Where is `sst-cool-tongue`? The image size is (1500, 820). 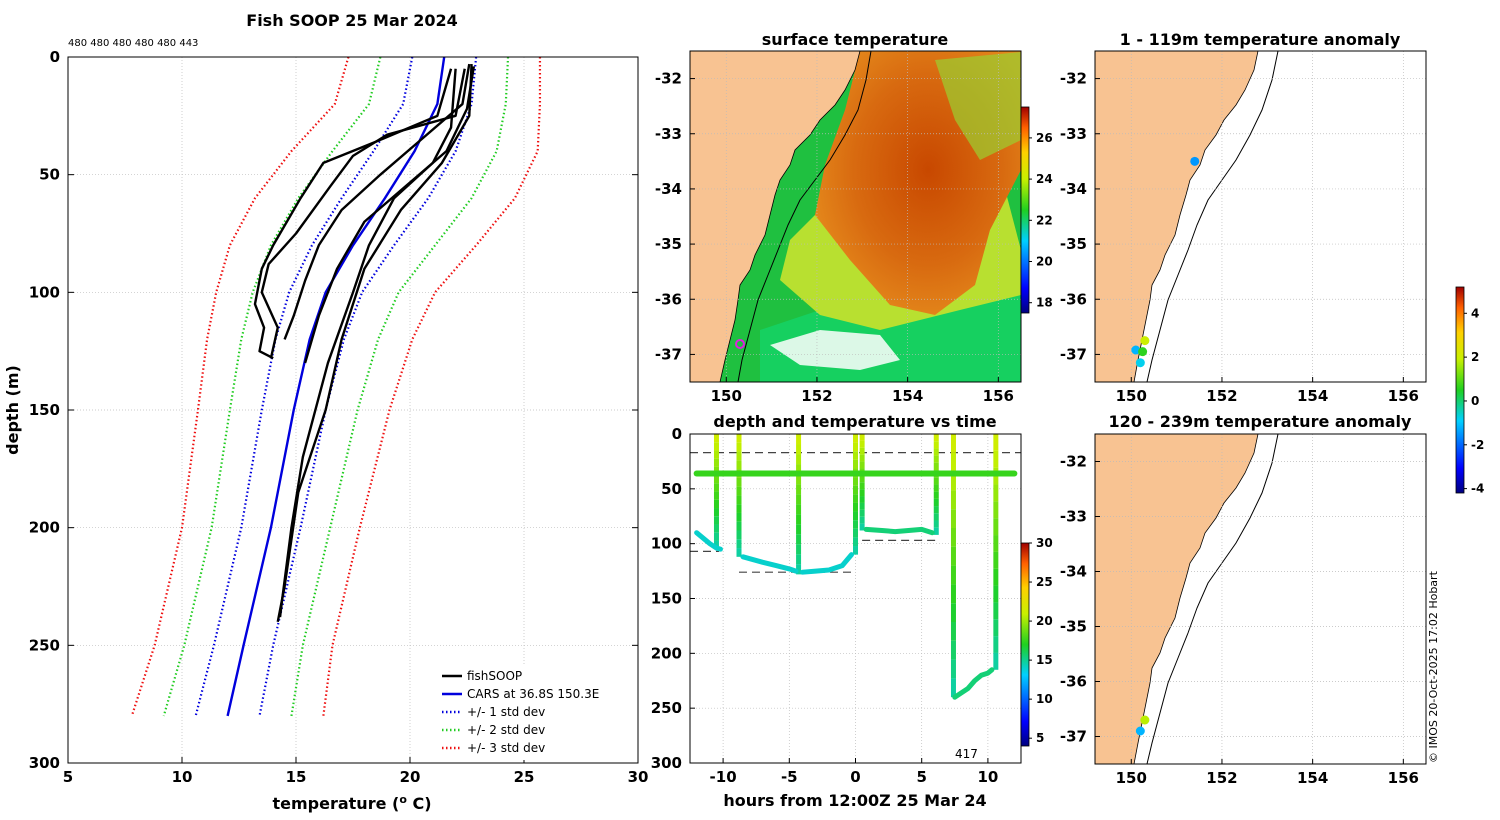
sst-cool-tongue is located at coordinates (978, 106).